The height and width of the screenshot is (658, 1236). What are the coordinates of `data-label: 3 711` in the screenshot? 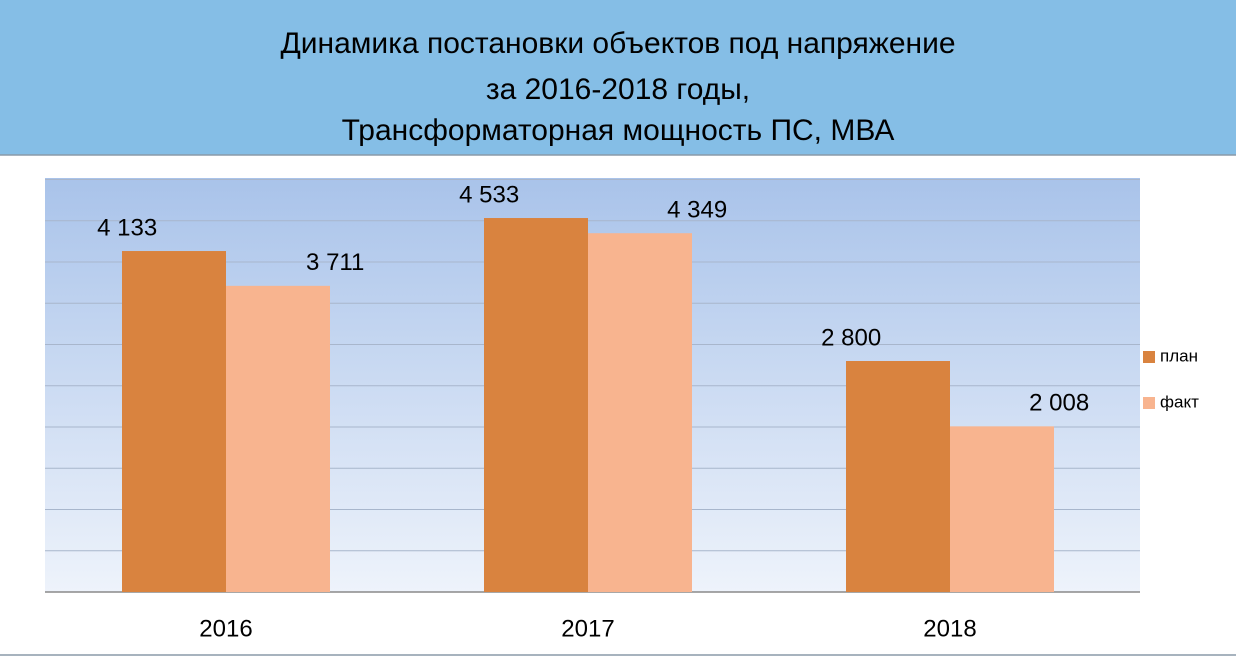 It's located at (335, 262).